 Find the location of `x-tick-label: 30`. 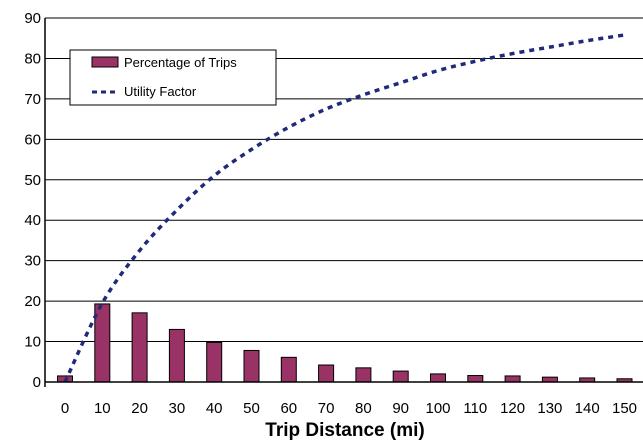

x-tick-label: 30 is located at coordinates (177, 408).